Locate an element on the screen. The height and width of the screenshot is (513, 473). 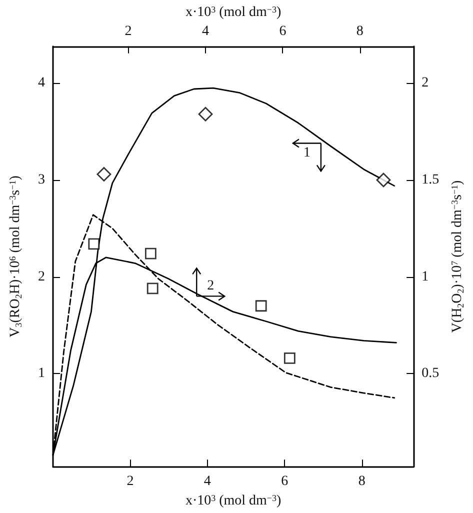
text: V3(RO2H)·106 (mol dm−3s−1) is located at coordinates (16, 257).